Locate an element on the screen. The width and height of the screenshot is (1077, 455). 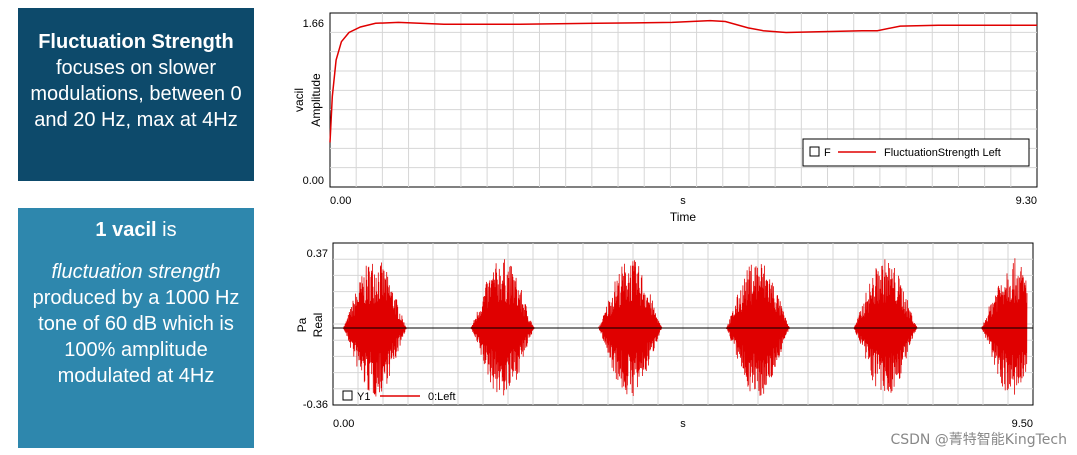
chart1-xtick-end: 9.30 is located at coordinates (1026, 201).